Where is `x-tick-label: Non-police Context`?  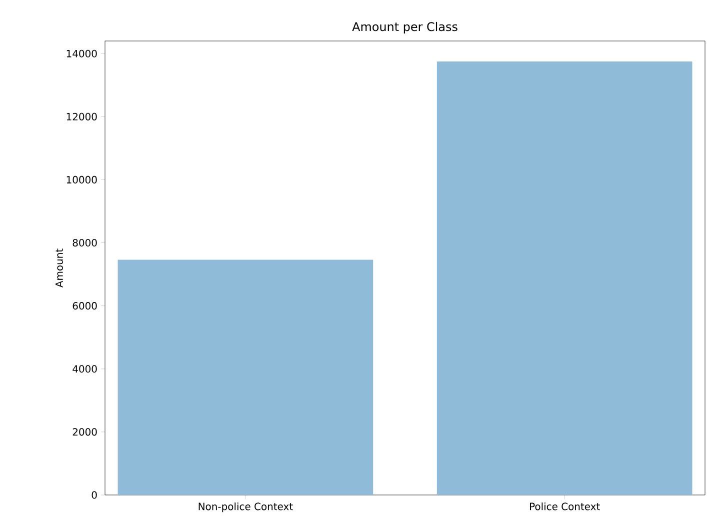 x-tick-label: Non-police Context is located at coordinates (245, 507).